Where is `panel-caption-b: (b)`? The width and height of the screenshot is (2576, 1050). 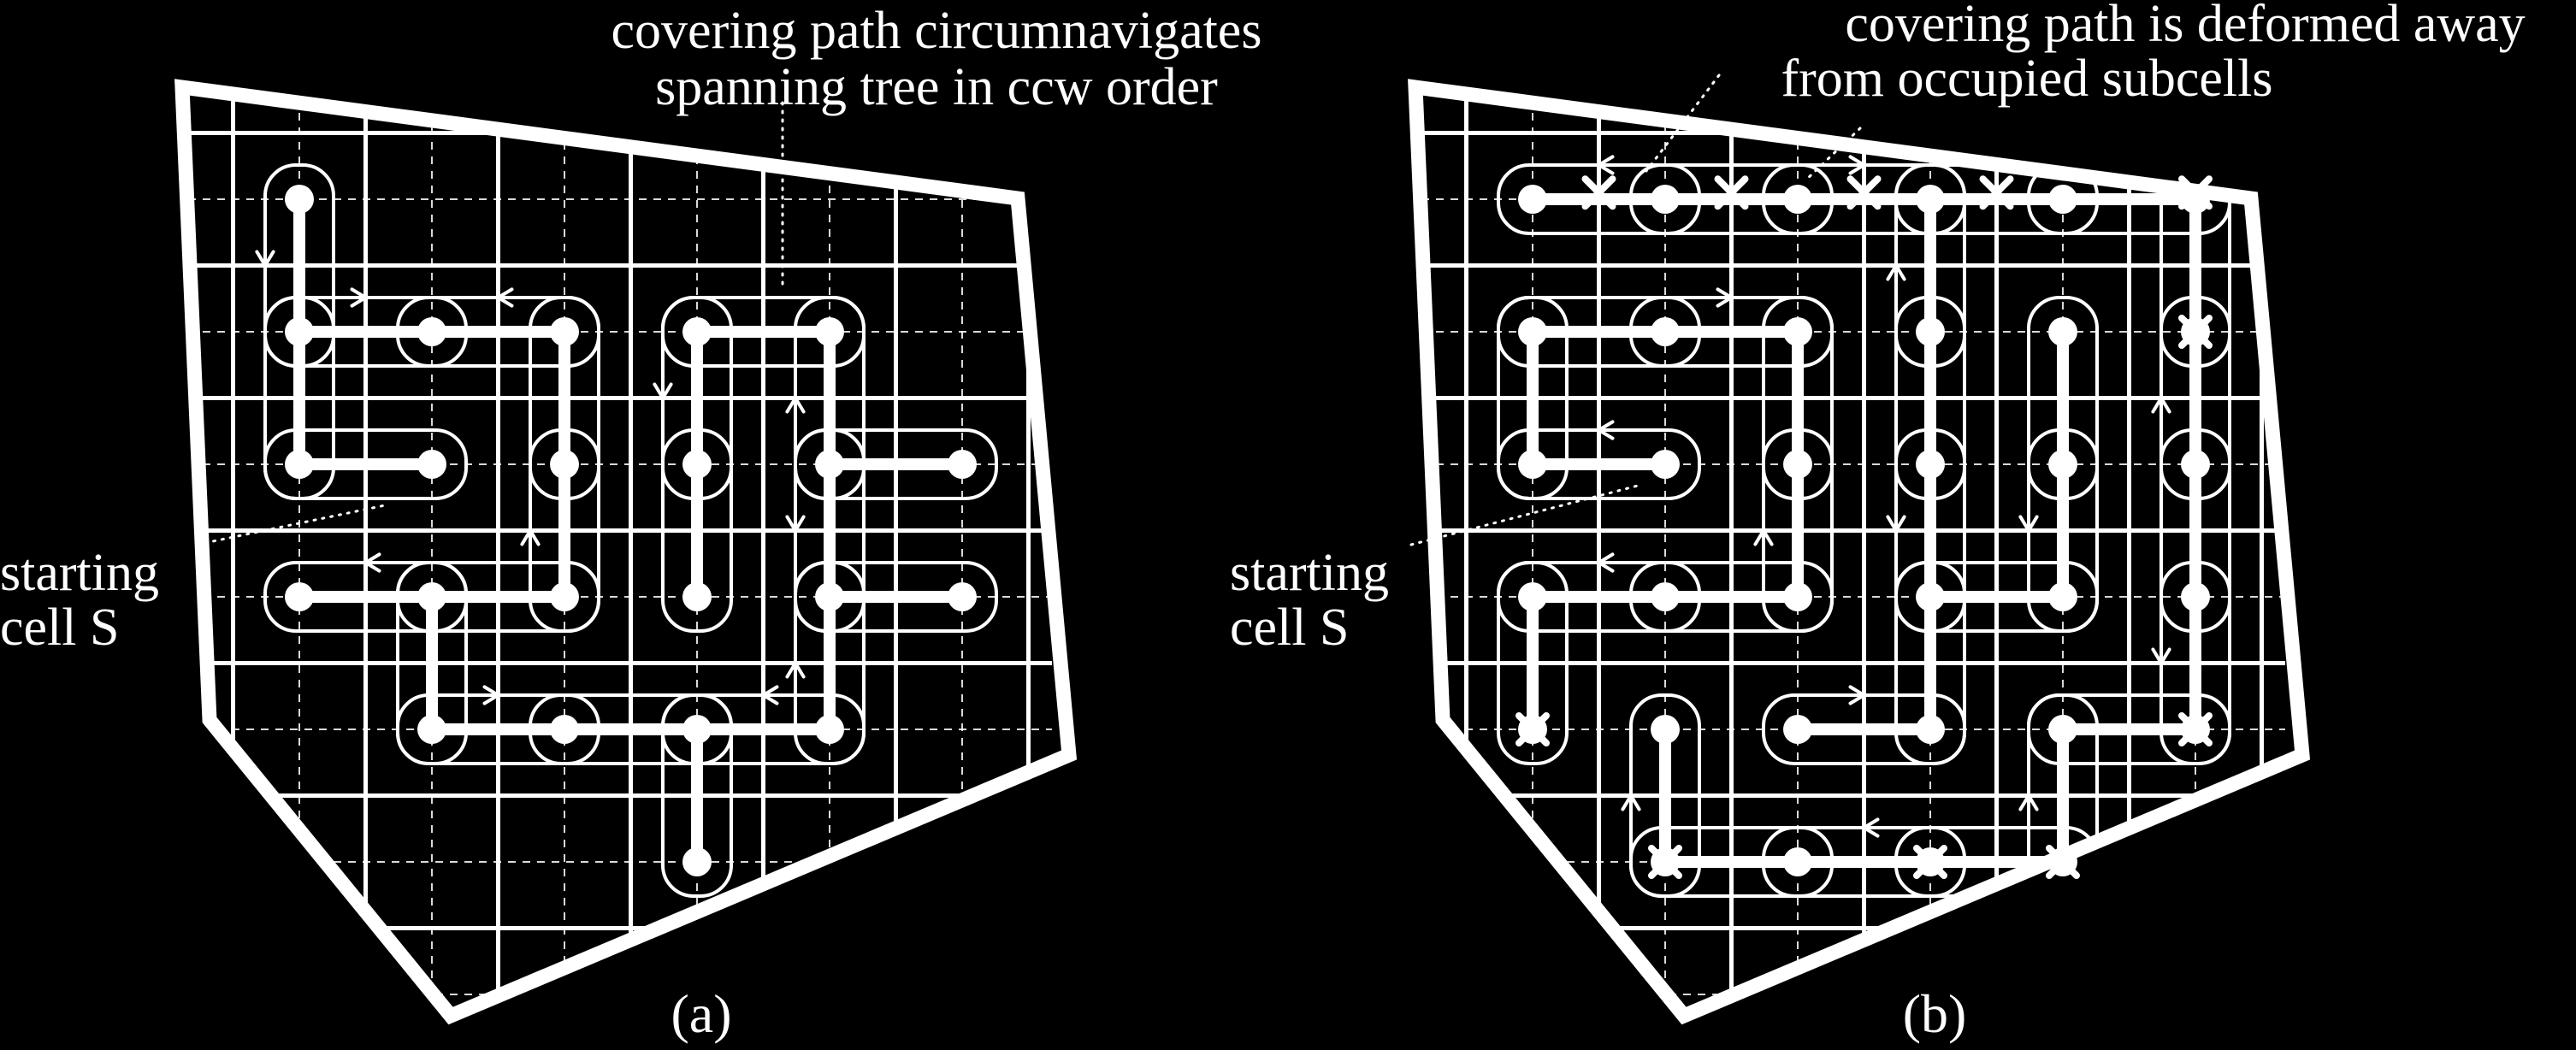 panel-caption-b: (b) is located at coordinates (1935, 1014).